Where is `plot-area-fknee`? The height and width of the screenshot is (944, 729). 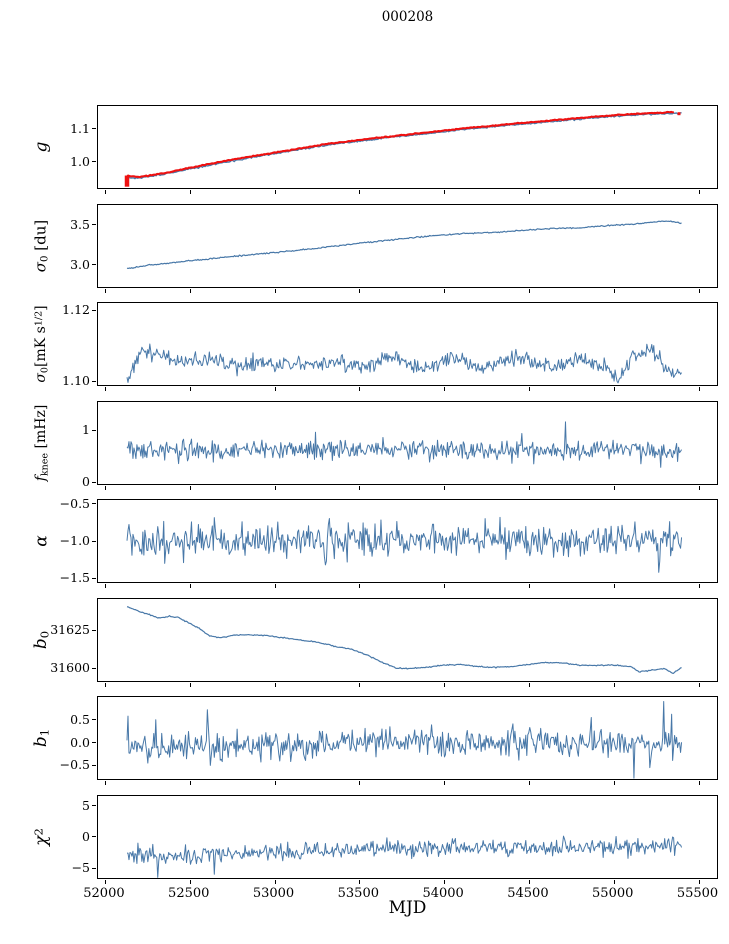 plot-area-fknee is located at coordinates (404, 444).